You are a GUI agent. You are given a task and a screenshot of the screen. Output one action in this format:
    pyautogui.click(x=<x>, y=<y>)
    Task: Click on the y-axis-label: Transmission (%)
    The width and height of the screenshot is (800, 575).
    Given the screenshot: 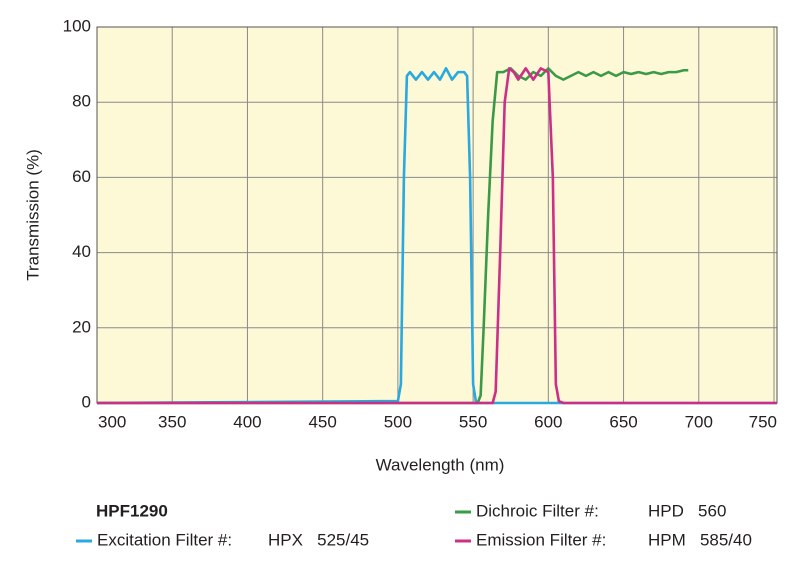 What is the action you would take?
    pyautogui.click(x=32, y=215)
    